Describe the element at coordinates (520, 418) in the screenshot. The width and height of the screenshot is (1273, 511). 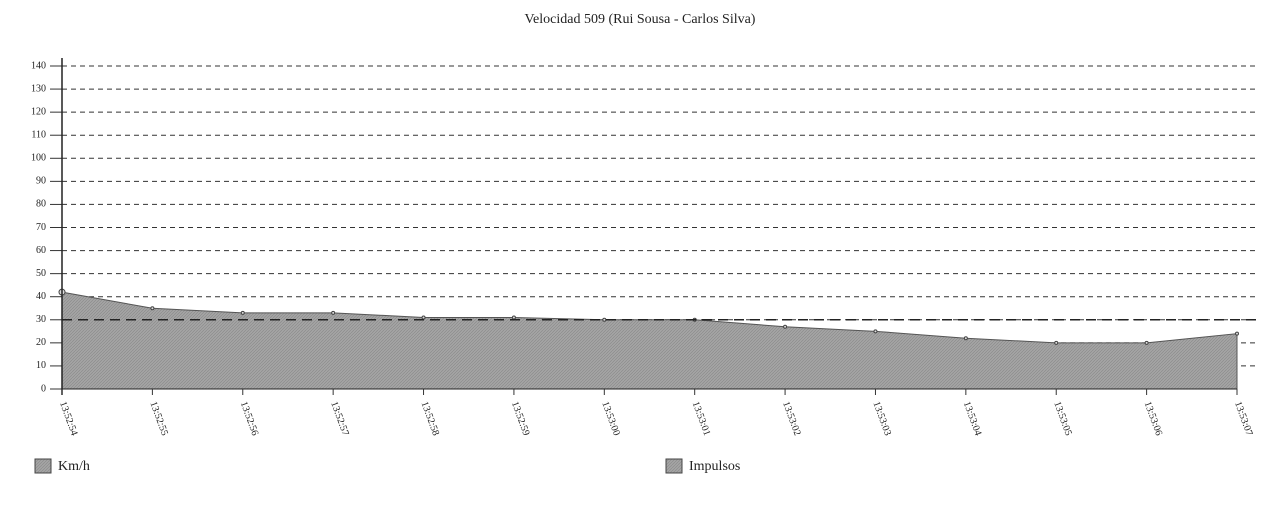
I see `x-tick-label: 13:52:59` at that location.